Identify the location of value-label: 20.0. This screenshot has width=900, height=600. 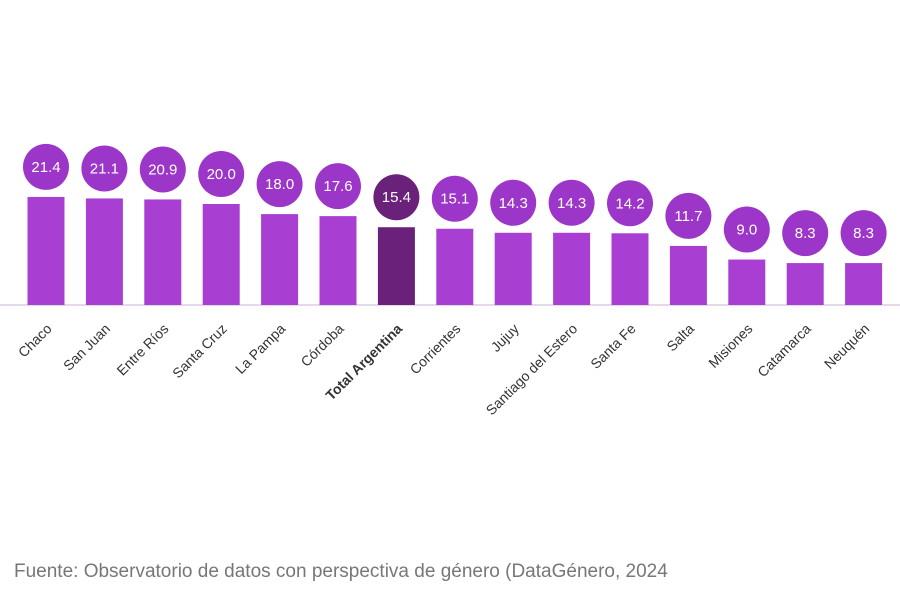
(221, 174).